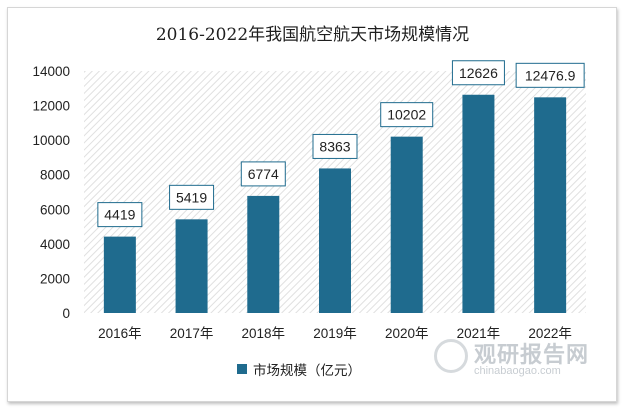 This screenshot has width=625, height=410. I want to click on watermark-url: chinabaogao.com, so click(517, 371).